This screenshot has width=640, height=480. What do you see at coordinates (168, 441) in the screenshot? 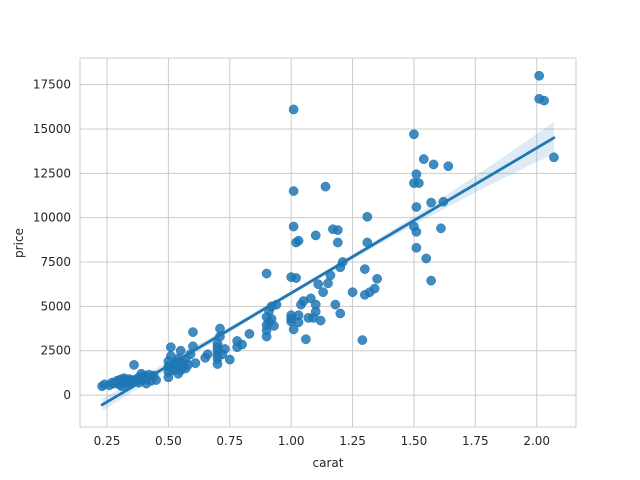
I see `x-tick-label: 0.50` at bounding box center [168, 441].